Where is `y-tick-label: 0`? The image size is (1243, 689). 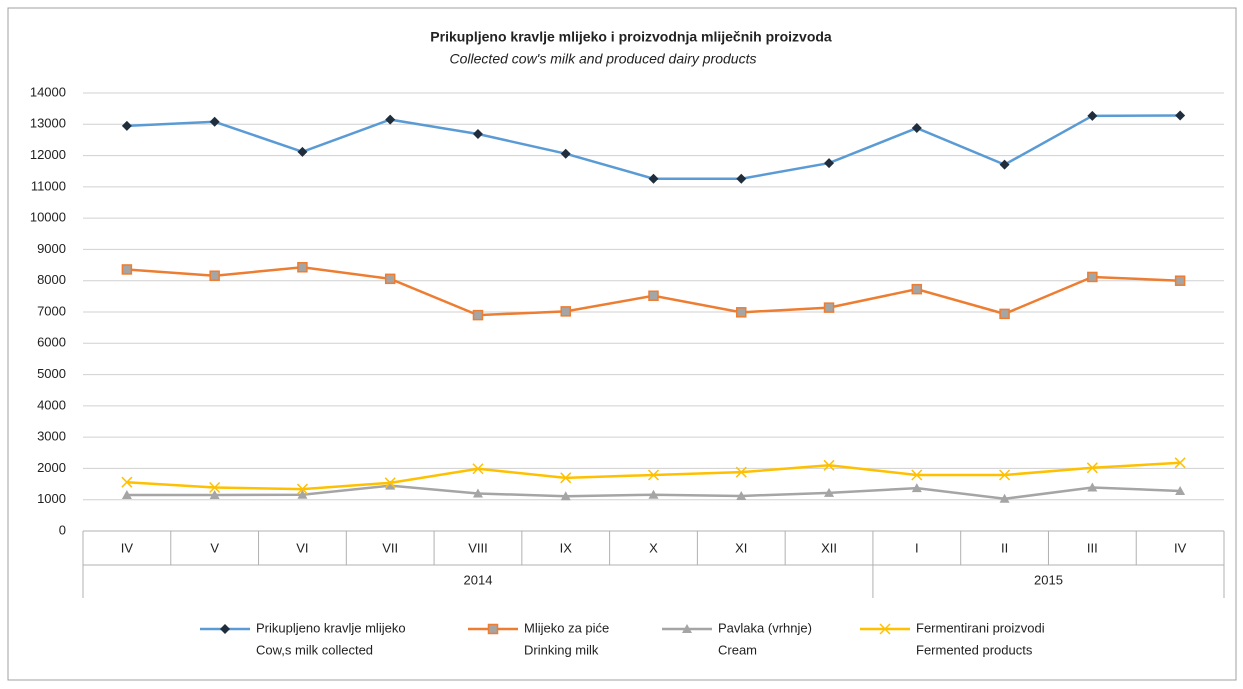 y-tick-label: 0 is located at coordinates (62, 529).